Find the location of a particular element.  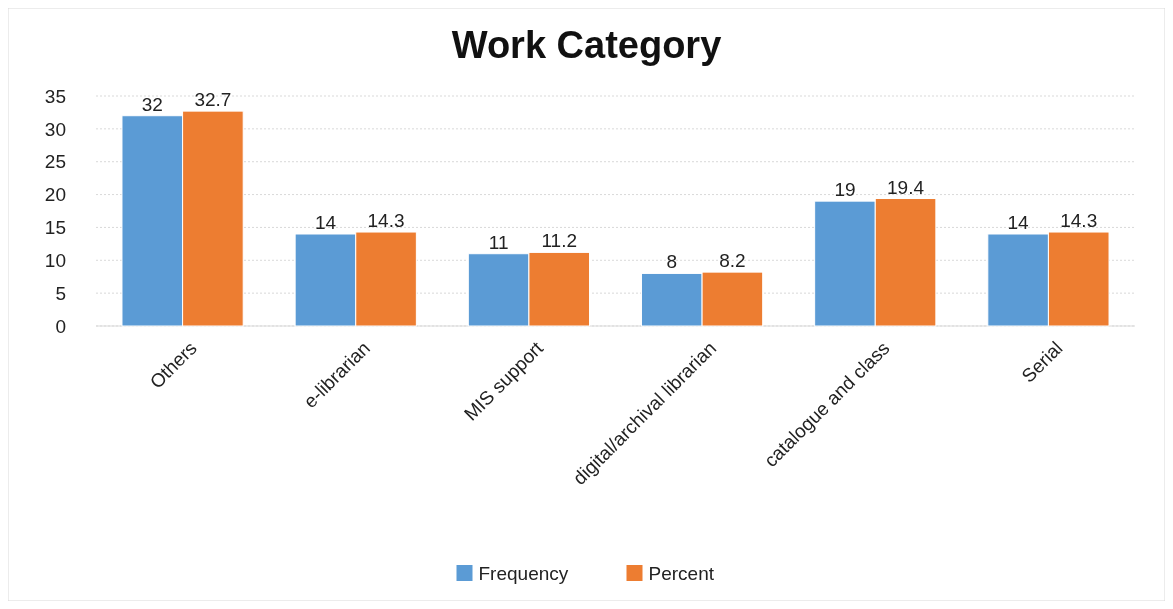

data-label: 32 is located at coordinates (152, 104).